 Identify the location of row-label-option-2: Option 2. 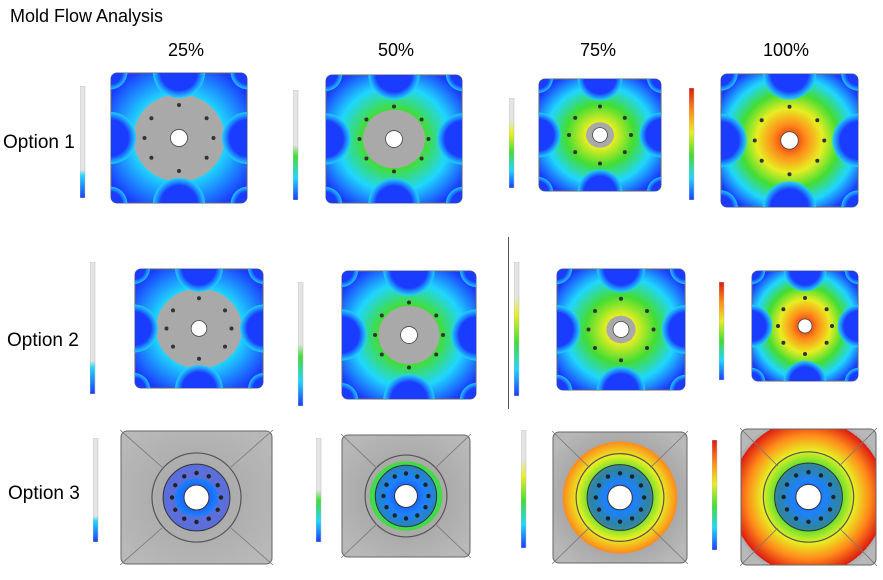
(43, 340).